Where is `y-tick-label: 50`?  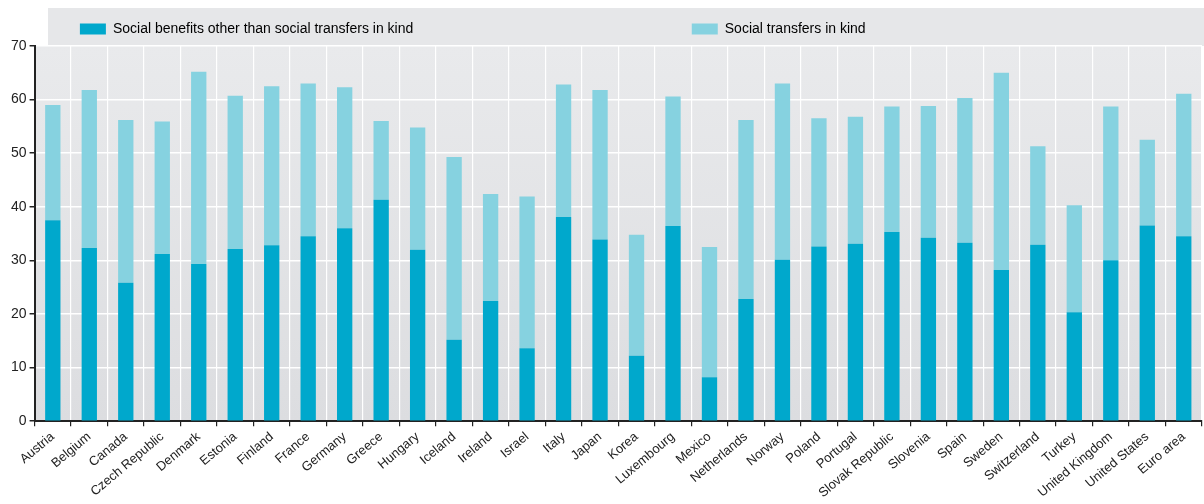 y-tick-label: 50 is located at coordinates (18, 152).